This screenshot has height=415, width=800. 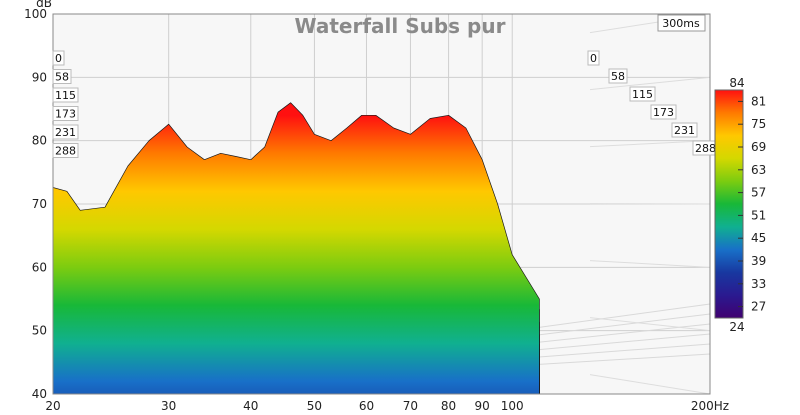 I want to click on y-unit-label: dB, so click(x=44, y=5).